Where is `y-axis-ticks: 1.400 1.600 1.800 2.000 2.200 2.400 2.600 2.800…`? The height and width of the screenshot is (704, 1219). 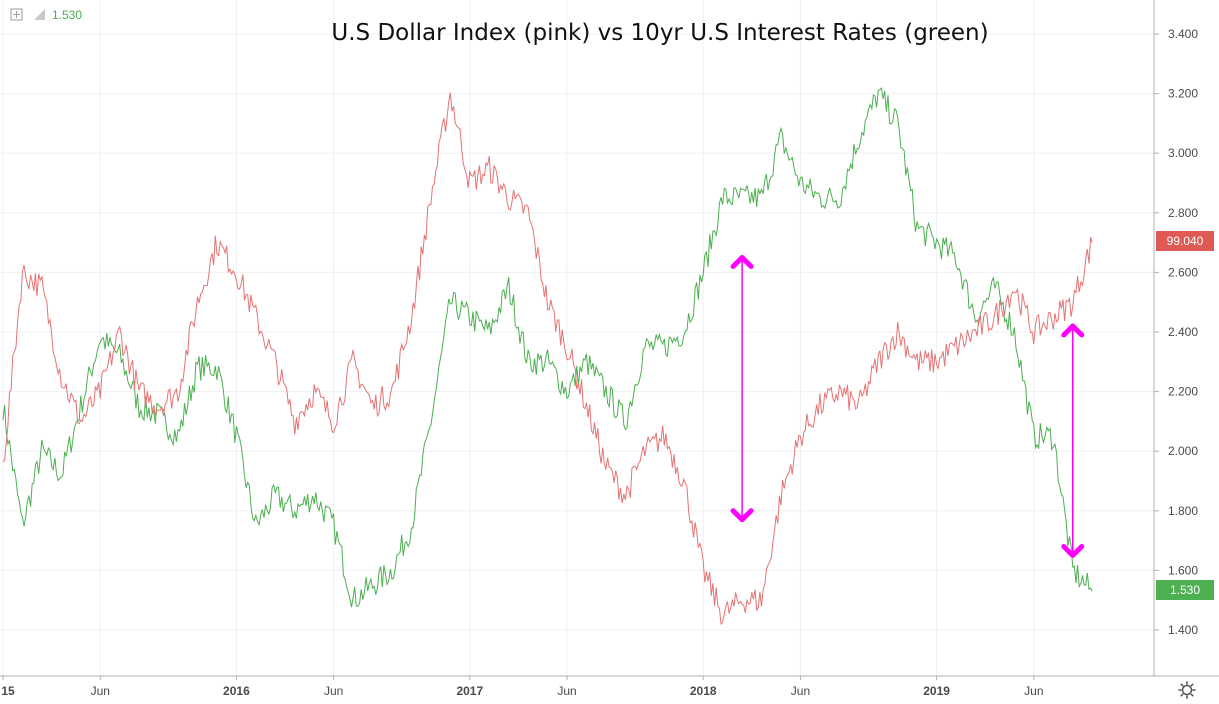 y-axis-ticks: 1.400 1.600 1.800 2.000 2.200 2.400 2.600 2.800… is located at coordinates (1176, 332).